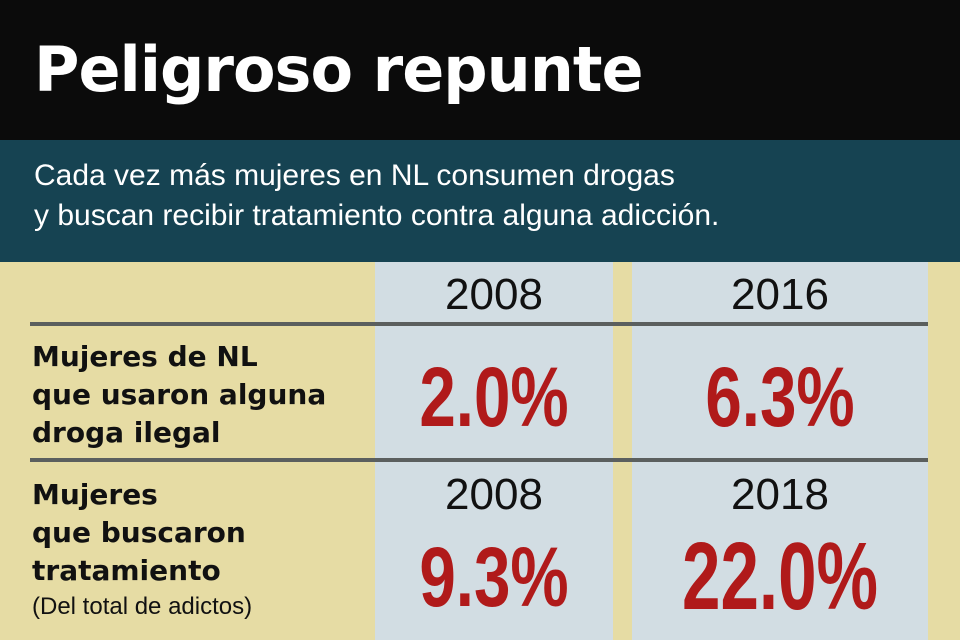 The width and height of the screenshot is (960, 640). Describe the element at coordinates (95, 494) in the screenshot. I see `row2-label-line-1: Mujeres` at that location.